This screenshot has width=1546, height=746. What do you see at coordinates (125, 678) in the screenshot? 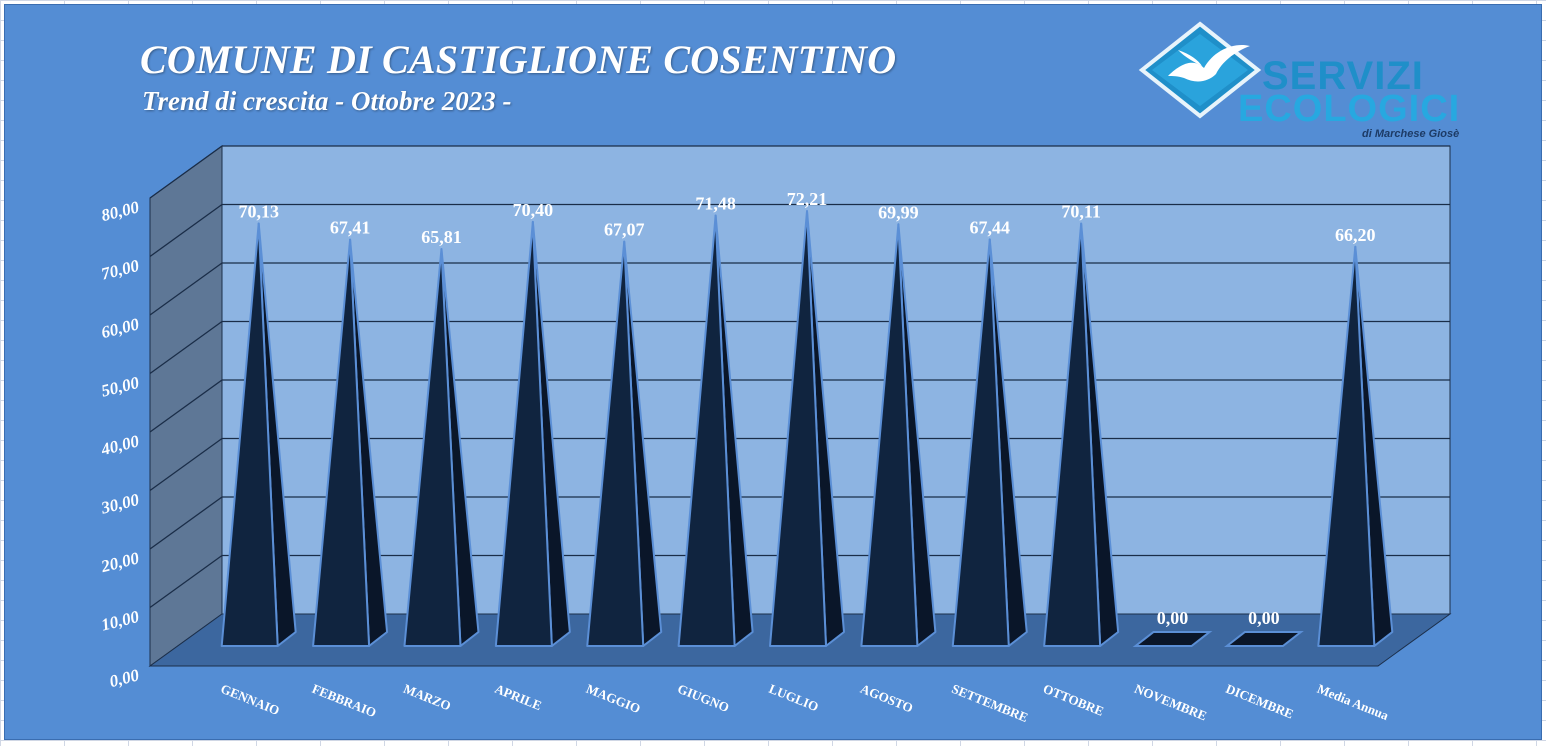
I see `y-tick-label: 0,00` at bounding box center [125, 678].